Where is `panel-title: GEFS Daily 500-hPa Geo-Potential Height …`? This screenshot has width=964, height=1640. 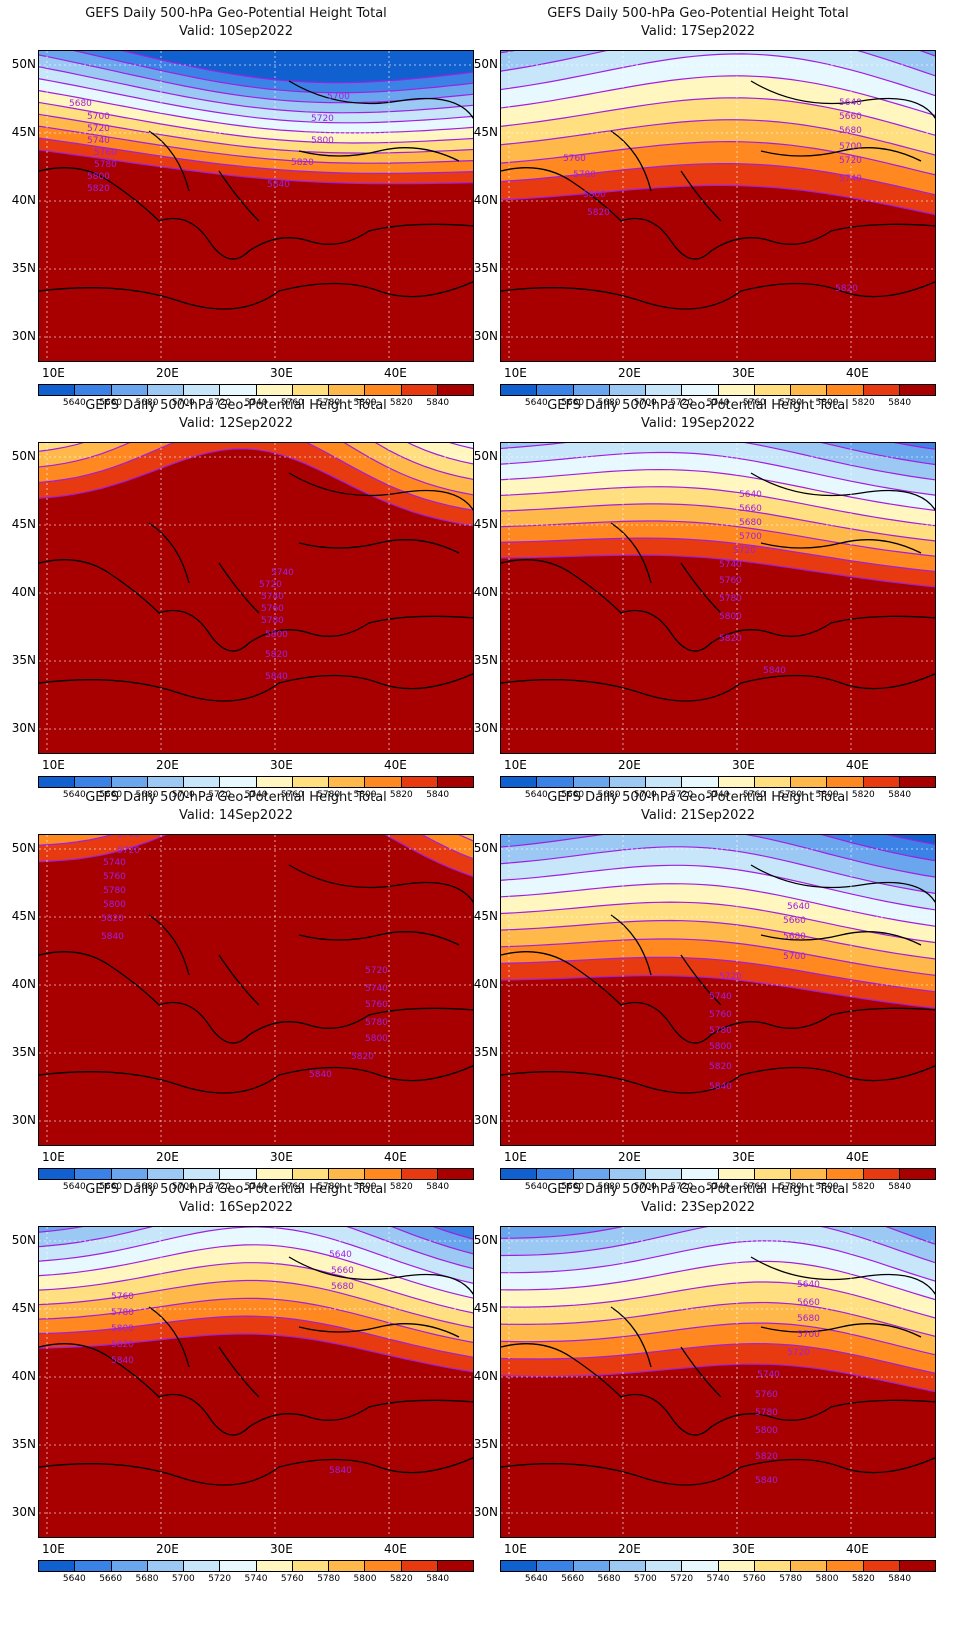 panel-title: GEFS Daily 500-hPa Geo-Potential Height … is located at coordinates (236, 405).